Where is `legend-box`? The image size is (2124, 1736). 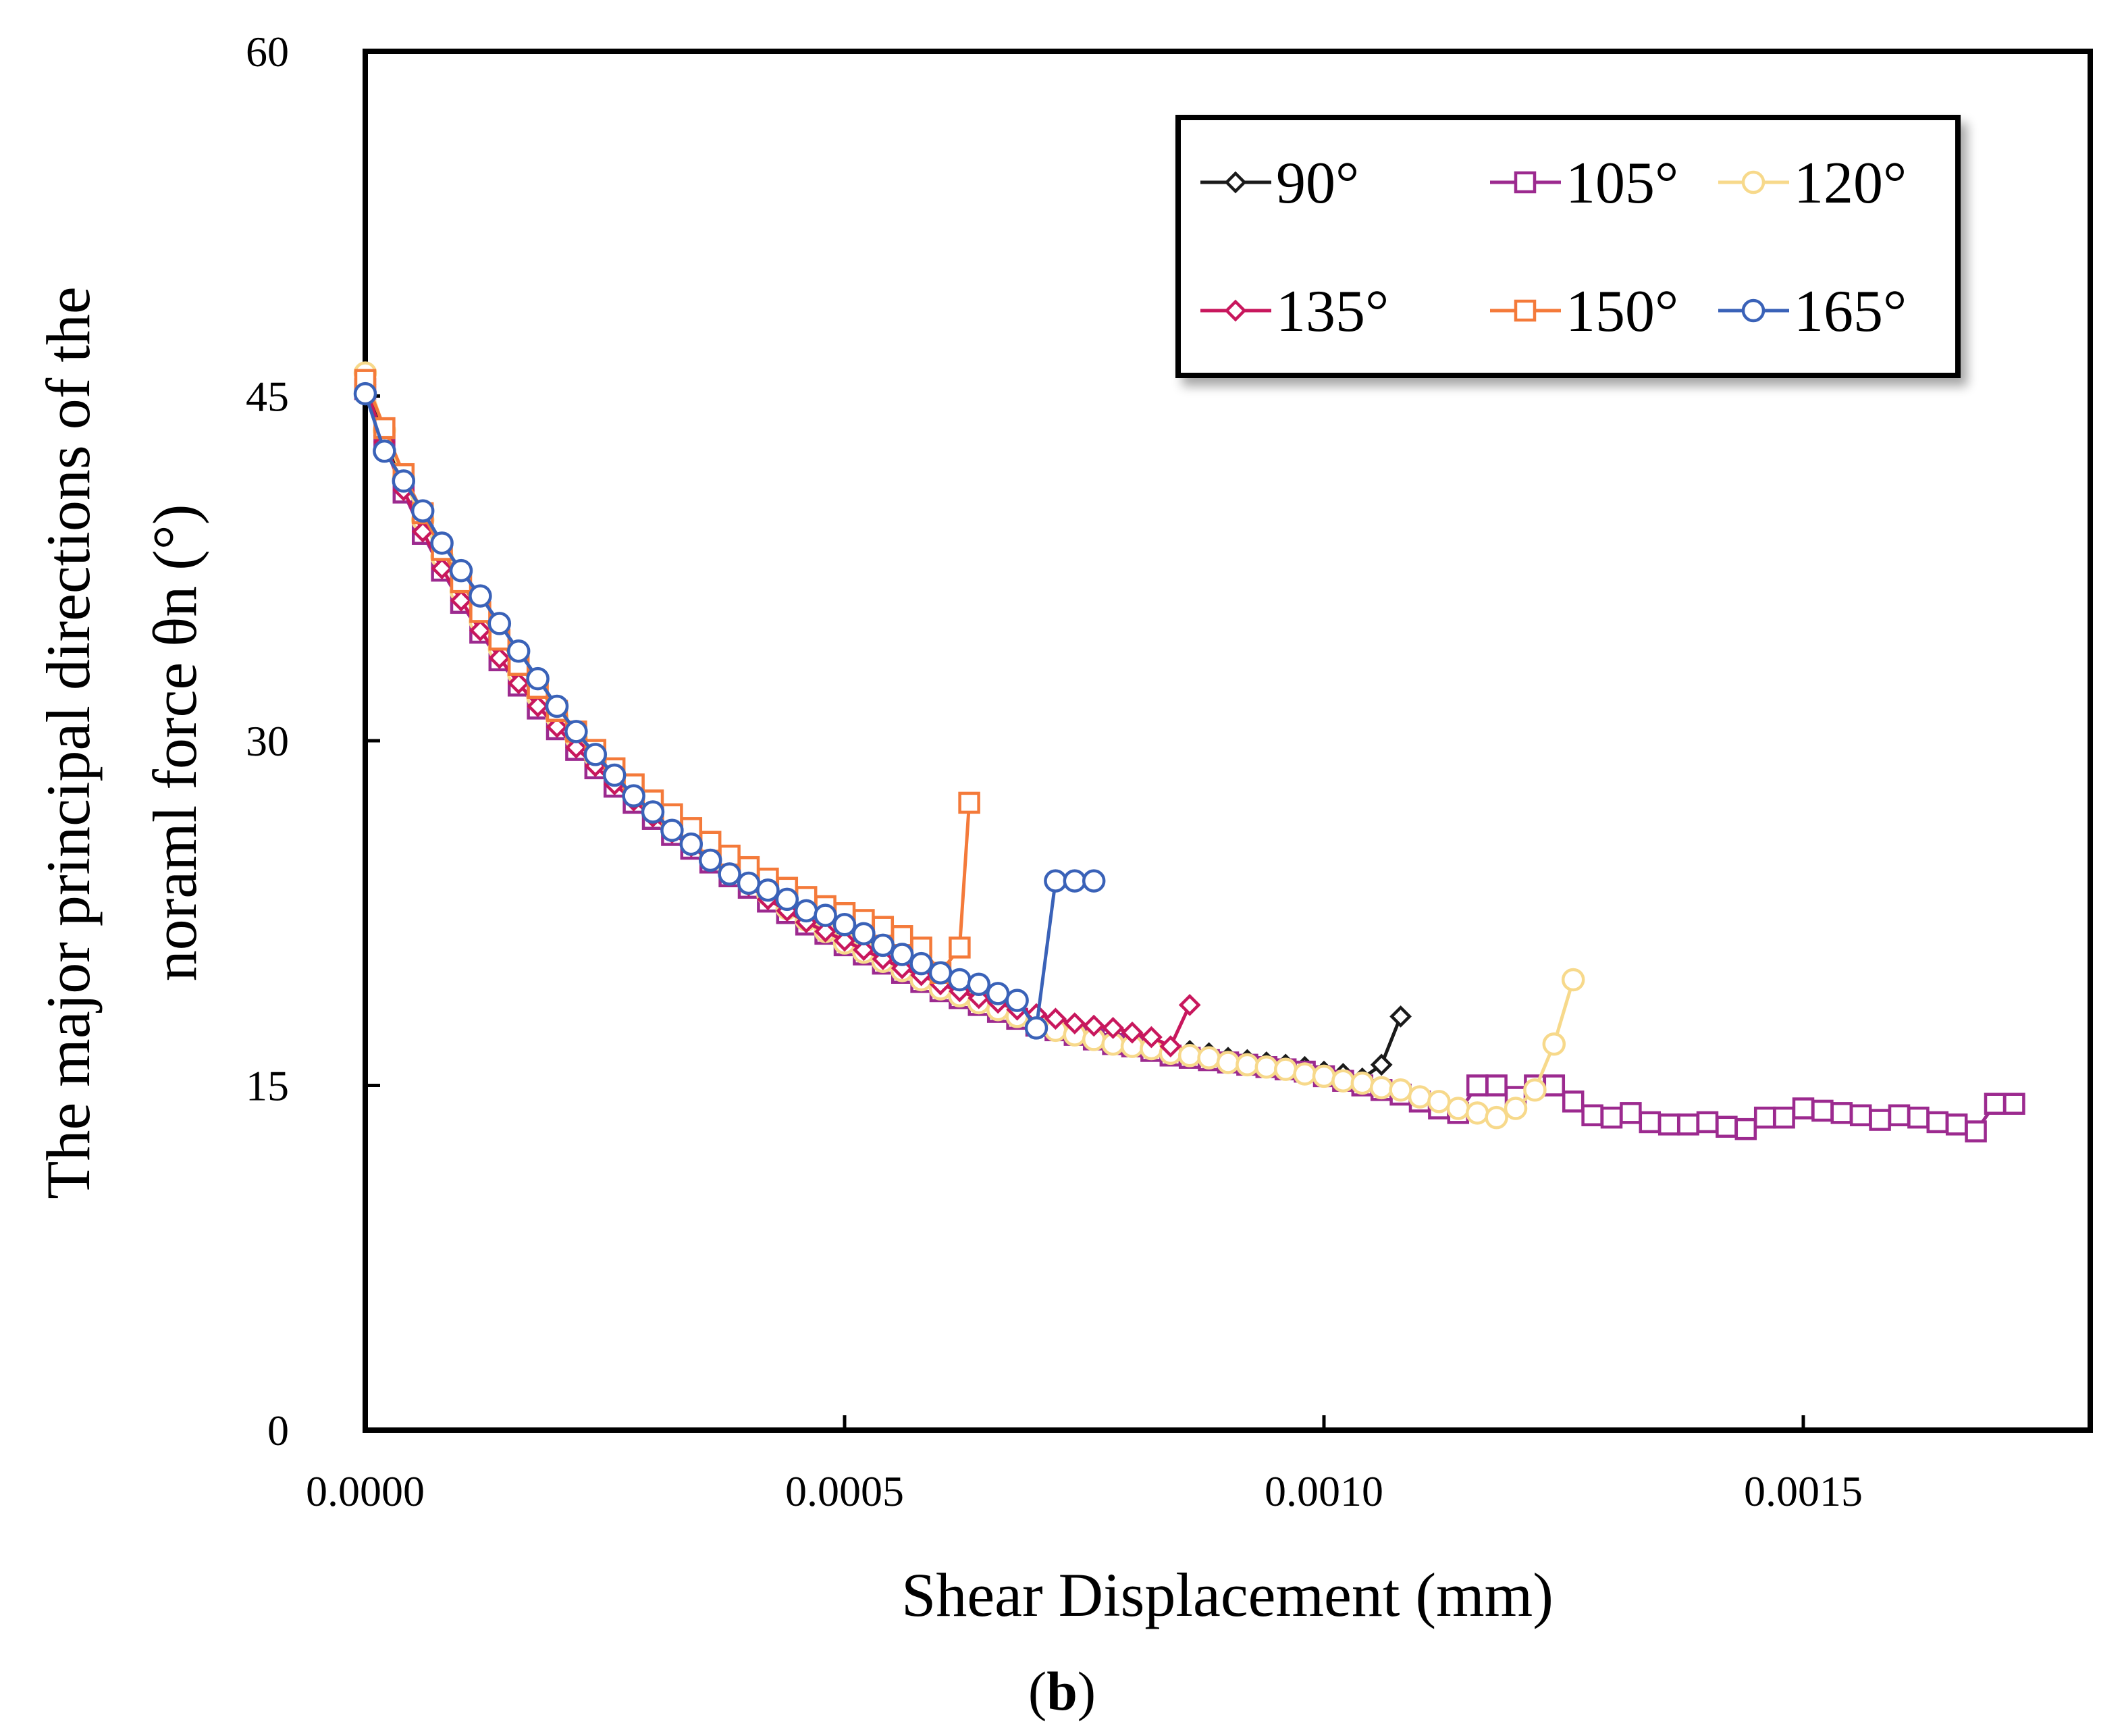 legend-box is located at coordinates (1568, 246).